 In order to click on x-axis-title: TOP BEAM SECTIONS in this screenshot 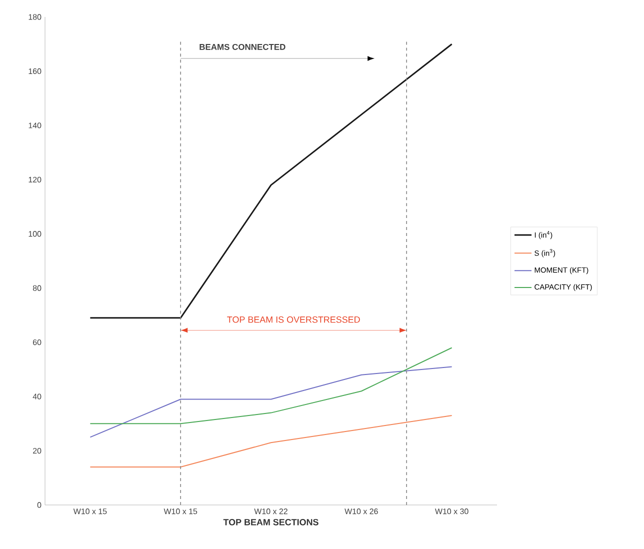, I will do `click(270, 522)`.